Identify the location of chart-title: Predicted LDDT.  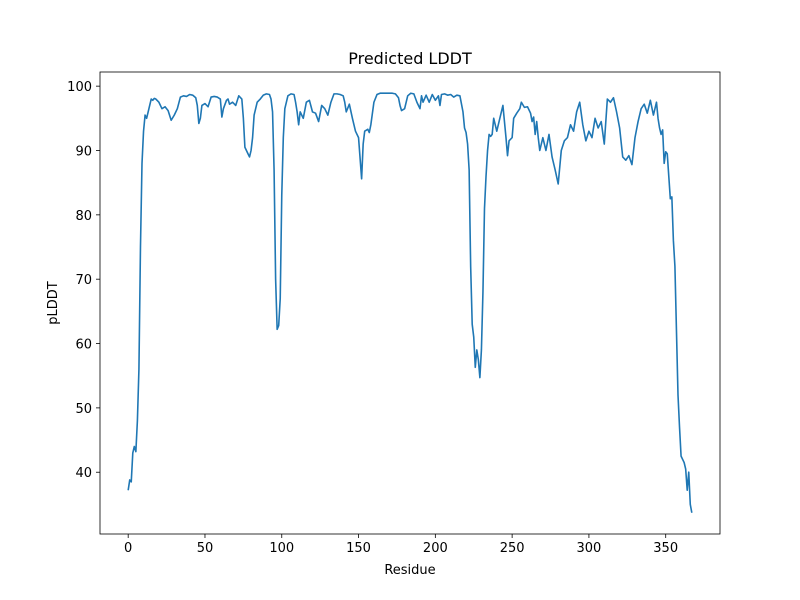
(410, 58).